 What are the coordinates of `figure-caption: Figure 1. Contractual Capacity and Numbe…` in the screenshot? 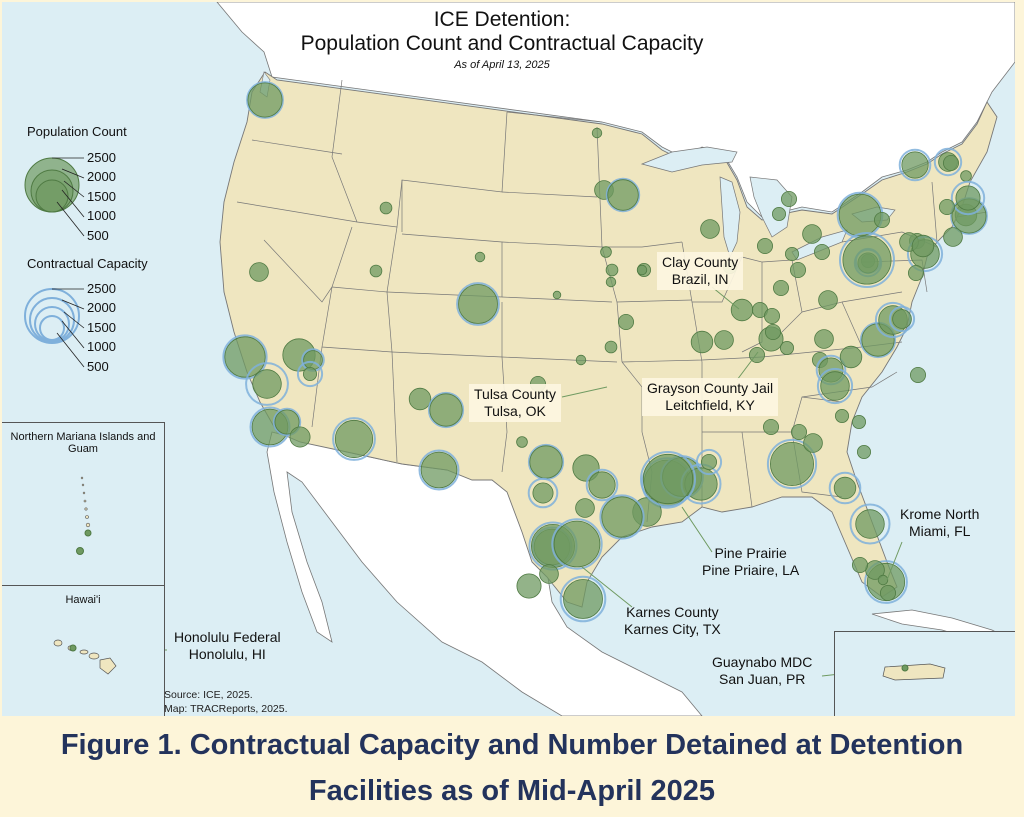 It's located at (512, 768).